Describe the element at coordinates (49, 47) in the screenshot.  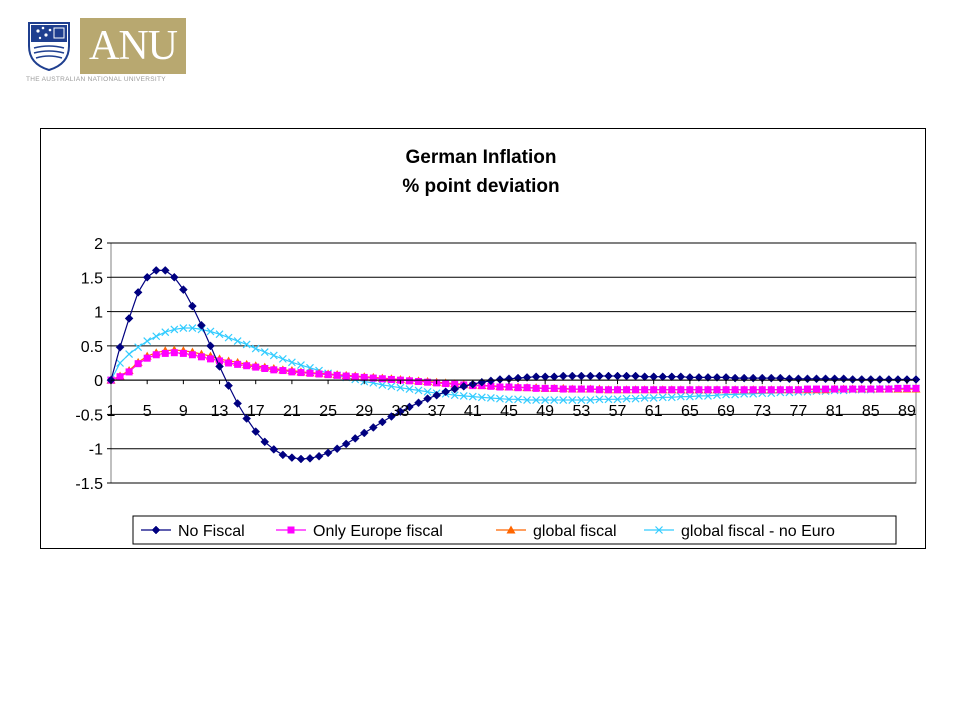
I see `anu-crest-icon` at that location.